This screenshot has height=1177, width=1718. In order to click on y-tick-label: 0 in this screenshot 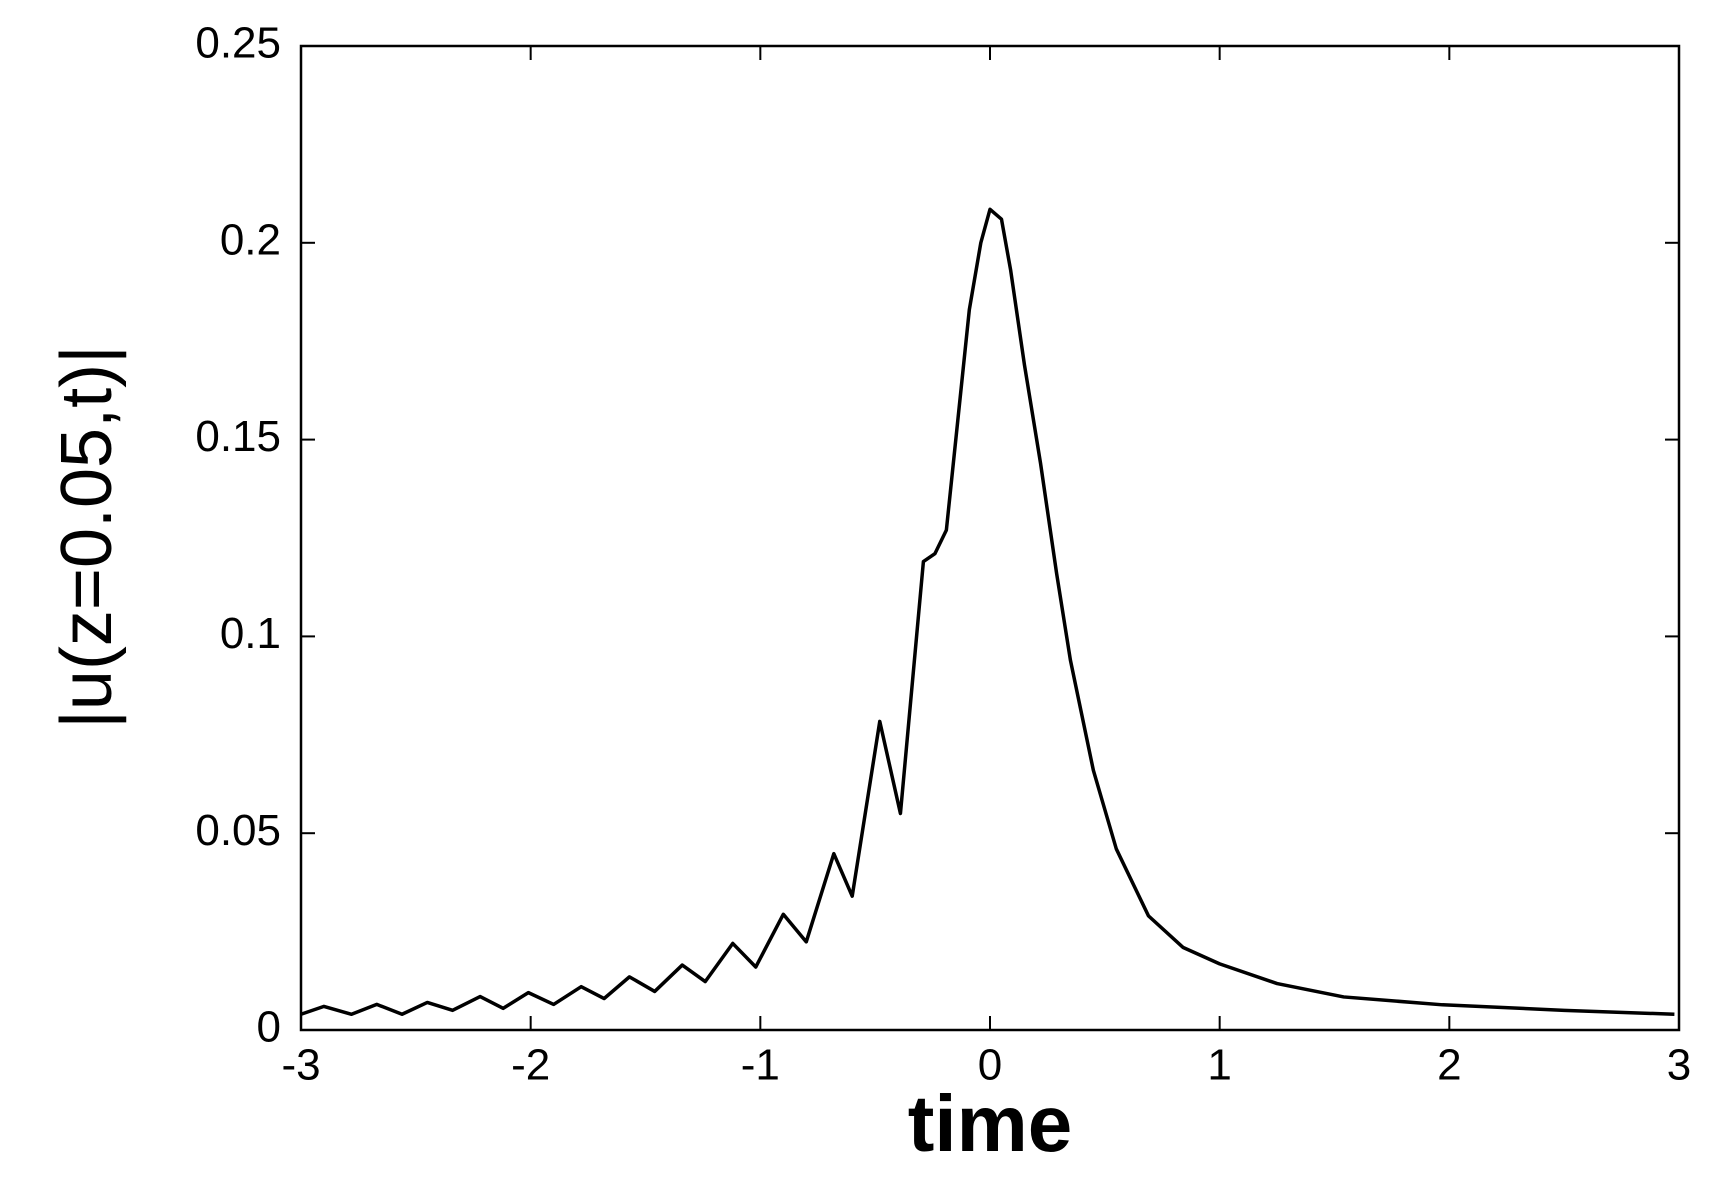, I will do `click(269, 1027)`.